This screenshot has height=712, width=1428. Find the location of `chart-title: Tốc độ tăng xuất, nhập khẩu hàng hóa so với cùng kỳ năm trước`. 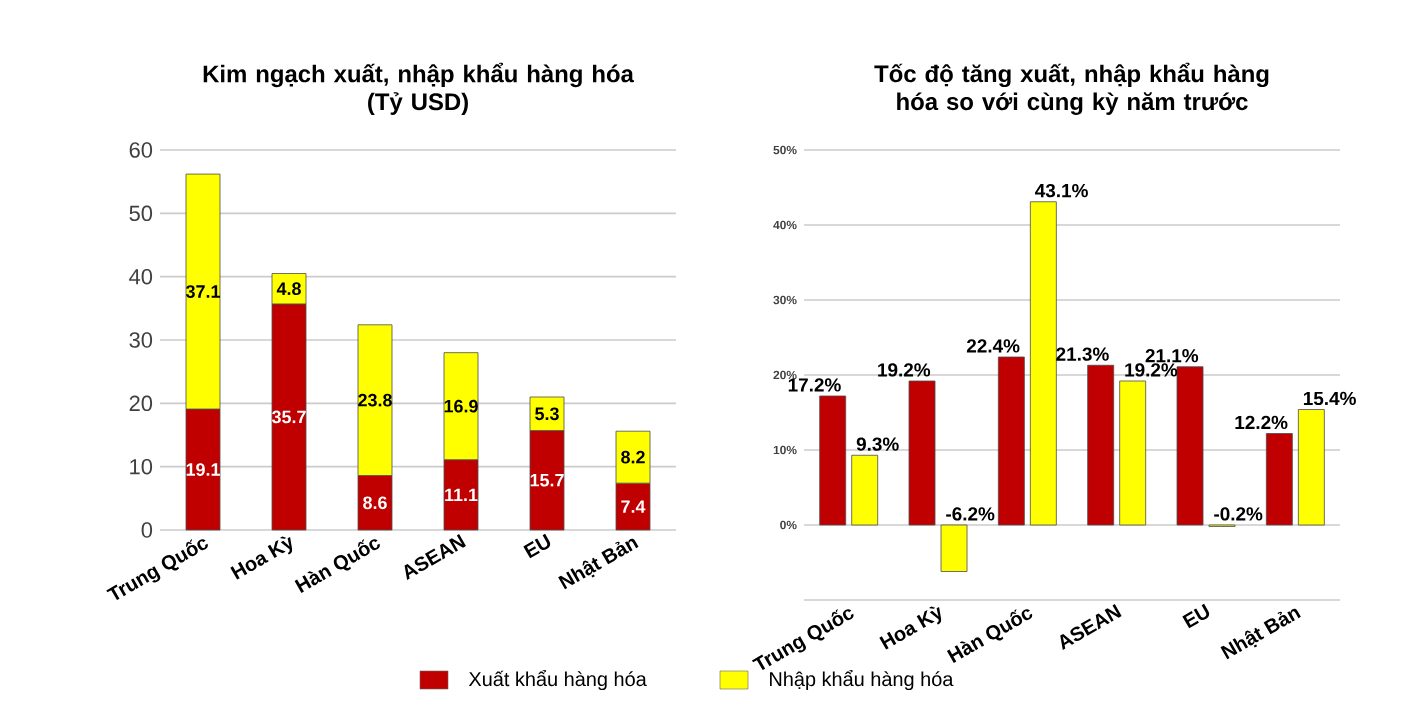

chart-title: Tốc độ tăng xuất, nhập khẩu hàng hóa so với cùng kỳ năm trước is located at coordinates (1071, 88).